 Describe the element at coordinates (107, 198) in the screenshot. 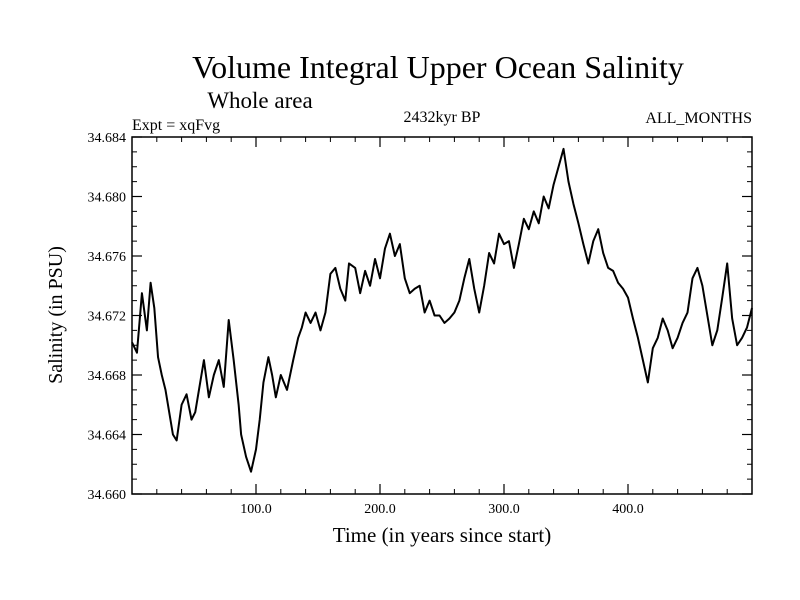

I see `y-tick-label: 34.680` at that location.